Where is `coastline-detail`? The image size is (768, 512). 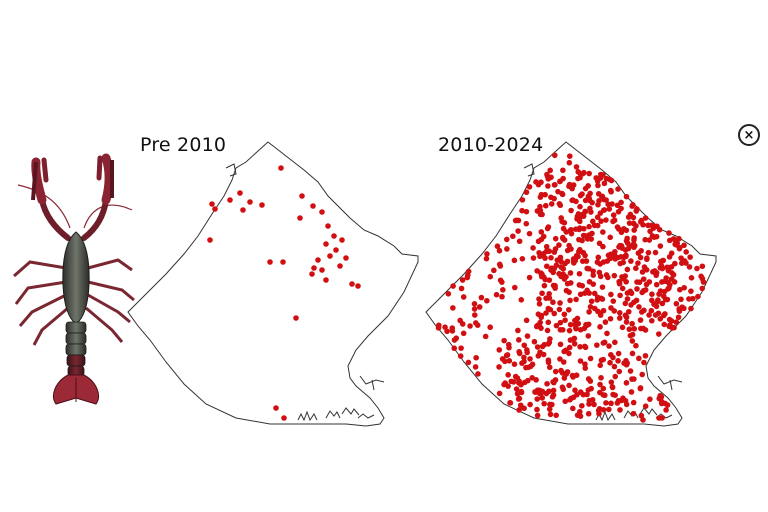
coastline-detail is located at coordinates (350, 411).